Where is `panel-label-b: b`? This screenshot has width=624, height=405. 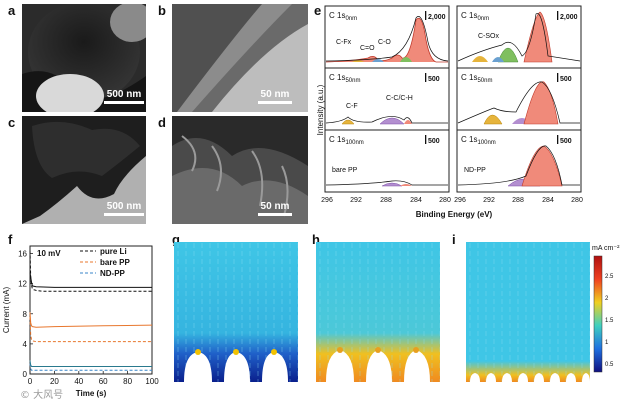 panel-label-b: b is located at coordinates (162, 10).